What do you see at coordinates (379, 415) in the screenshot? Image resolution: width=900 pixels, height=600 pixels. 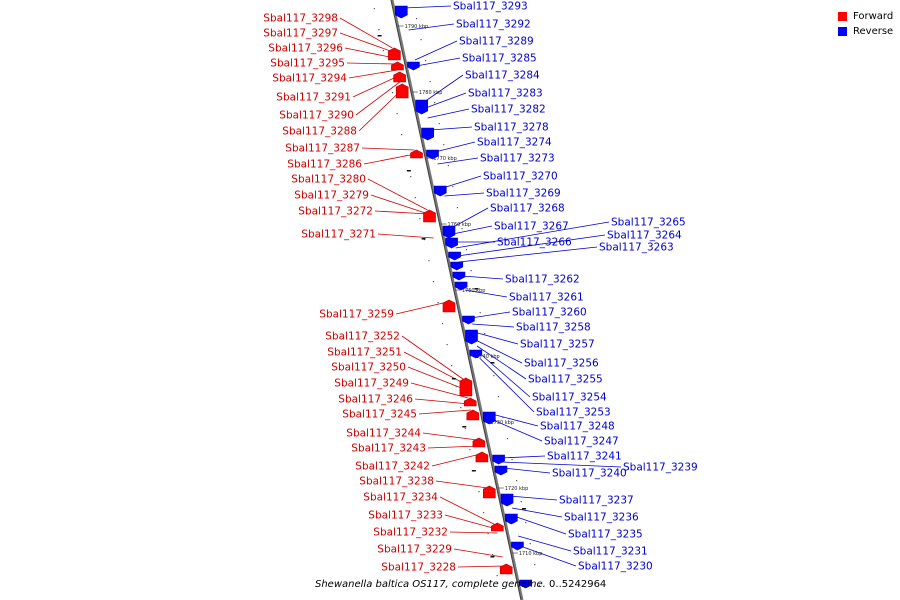 I see `gene-label: Sbal117_3245` at bounding box center [379, 415].